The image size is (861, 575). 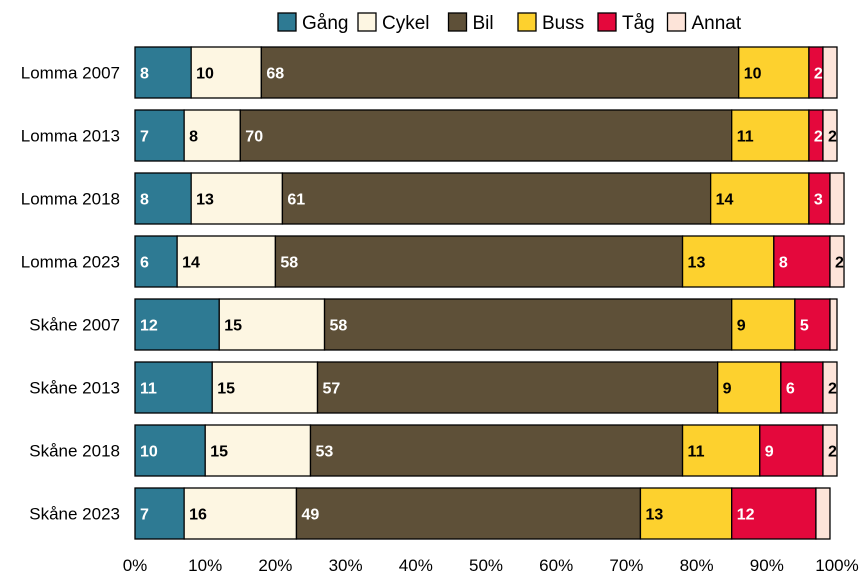 I want to click on x-tick-label: 80%, so click(x=697, y=565).